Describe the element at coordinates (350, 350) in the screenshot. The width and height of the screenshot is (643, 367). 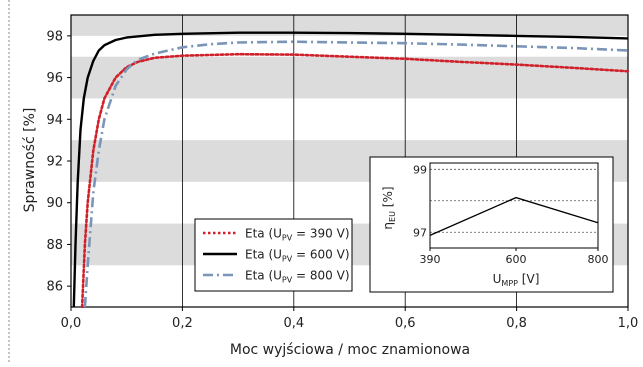
I see `x-axis-label: Moc wyjściowa / moc znamionowa` at that location.